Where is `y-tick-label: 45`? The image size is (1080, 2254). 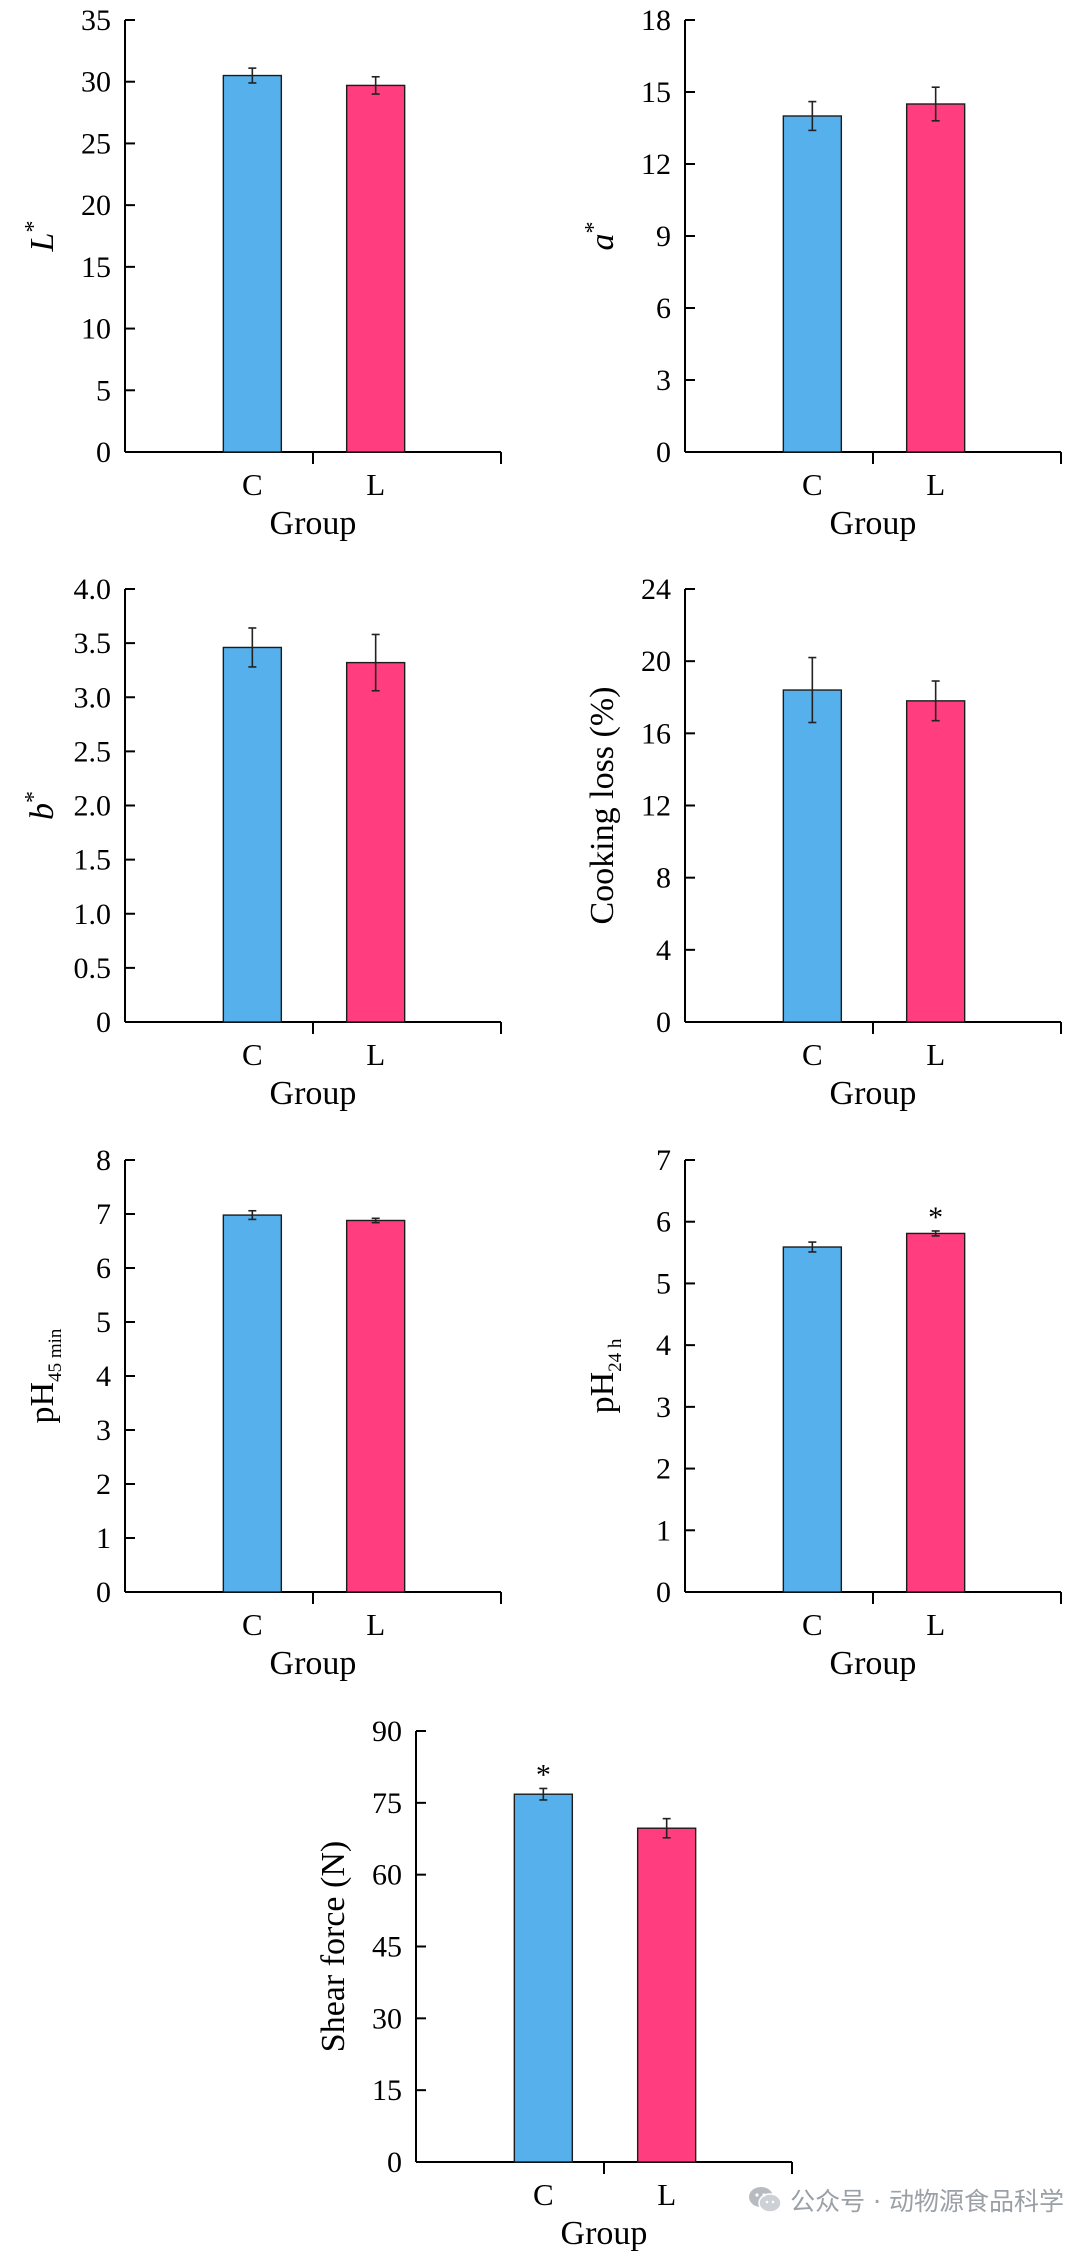
y-tick-label: 45 is located at coordinates (387, 1947).